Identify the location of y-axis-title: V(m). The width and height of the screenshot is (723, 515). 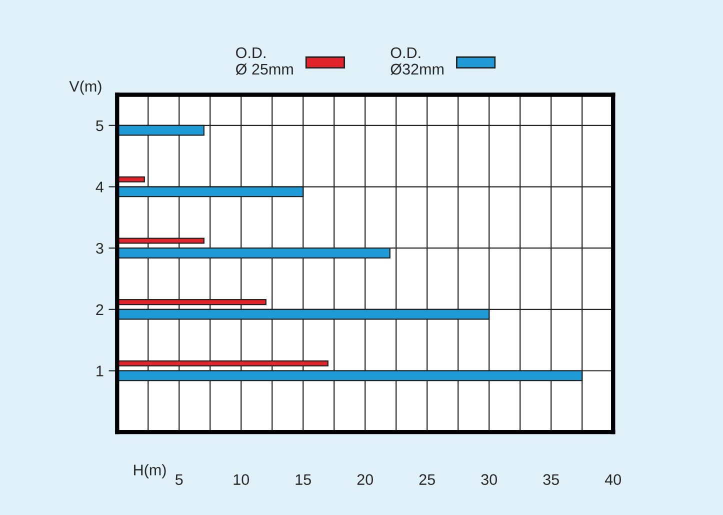
(85, 87).